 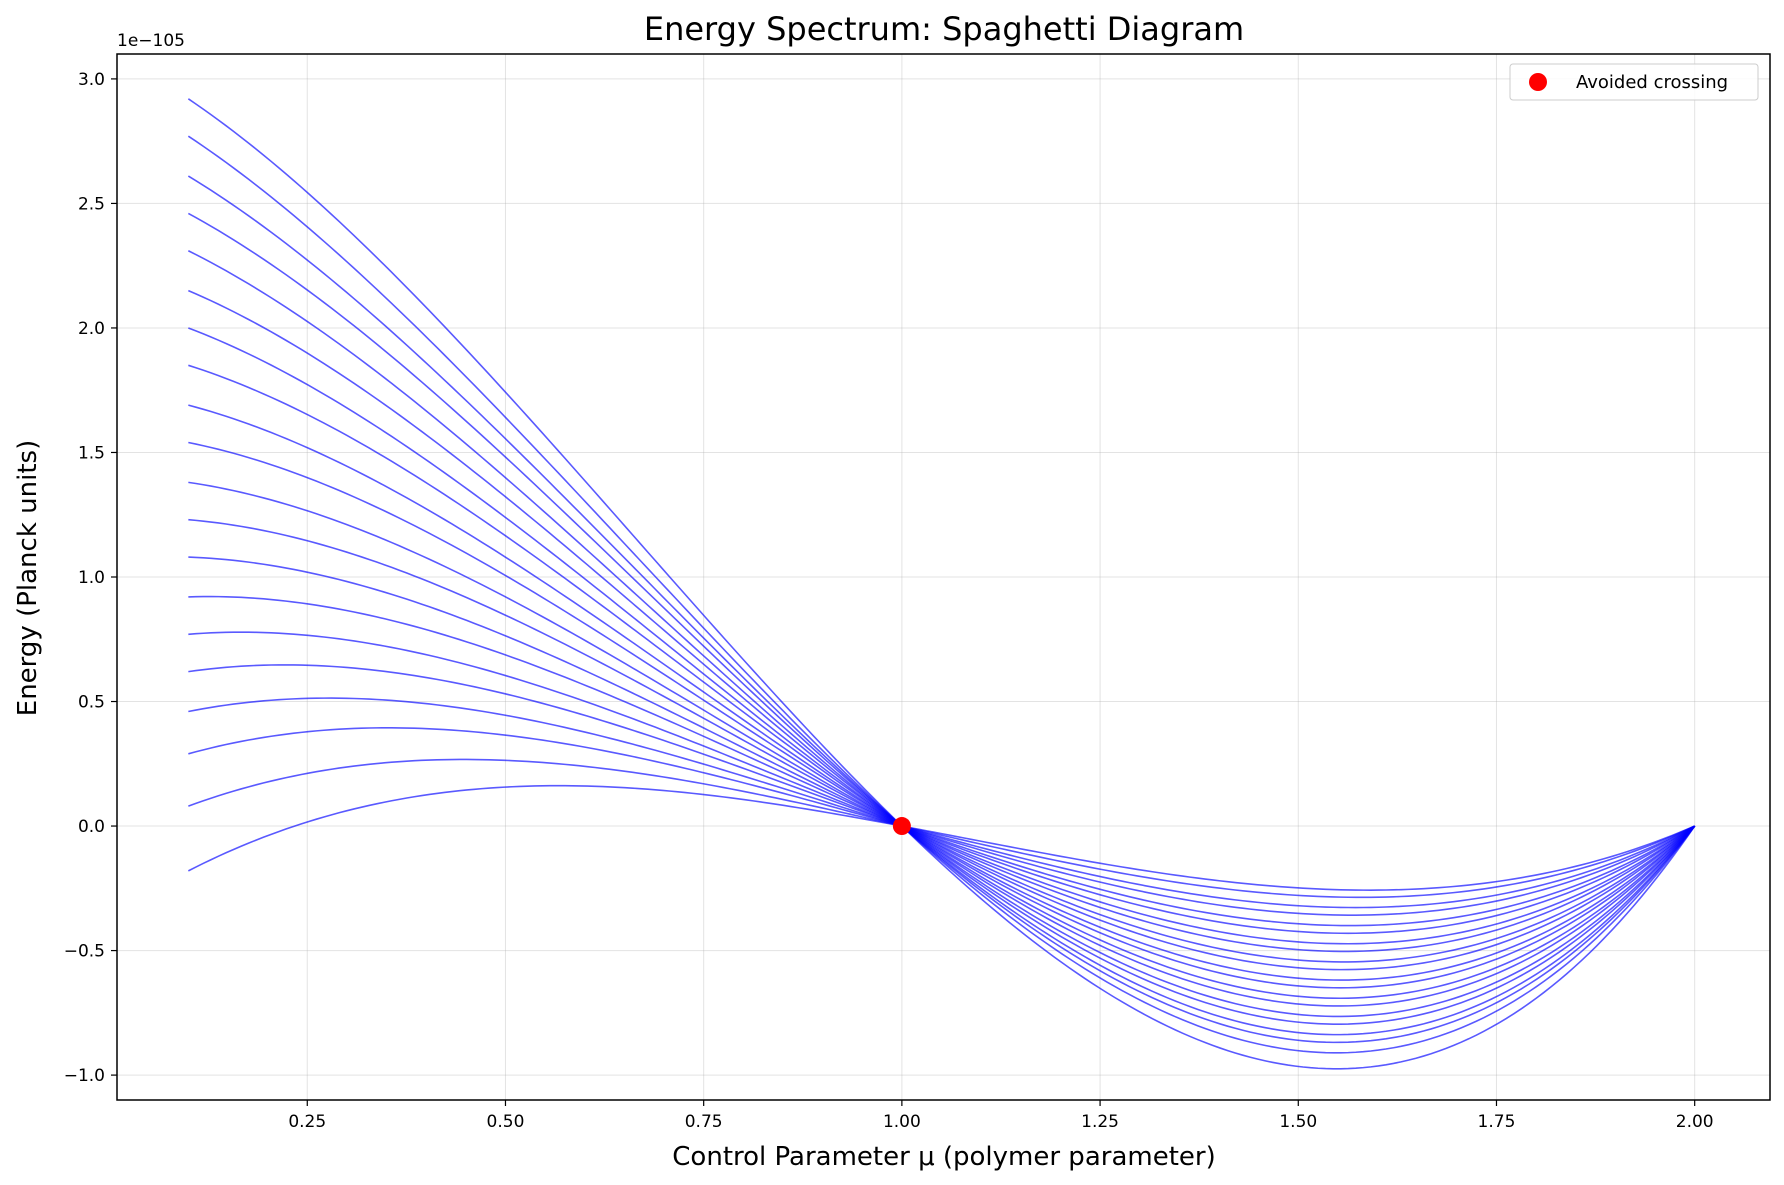 What do you see at coordinates (704, 1122) in the screenshot?
I see `x-tick-label: 0.75` at bounding box center [704, 1122].